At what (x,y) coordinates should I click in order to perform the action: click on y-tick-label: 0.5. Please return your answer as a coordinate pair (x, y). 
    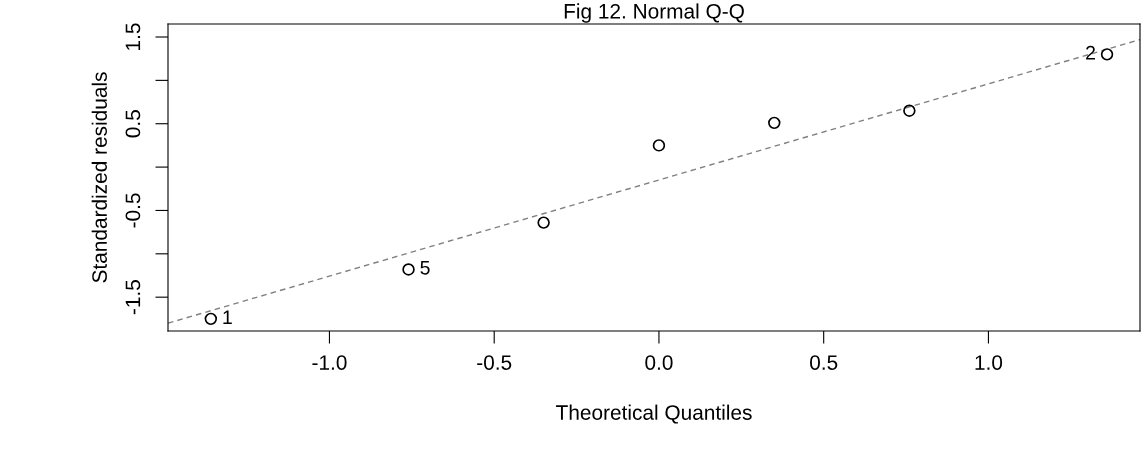
    Looking at the image, I should click on (133, 124).